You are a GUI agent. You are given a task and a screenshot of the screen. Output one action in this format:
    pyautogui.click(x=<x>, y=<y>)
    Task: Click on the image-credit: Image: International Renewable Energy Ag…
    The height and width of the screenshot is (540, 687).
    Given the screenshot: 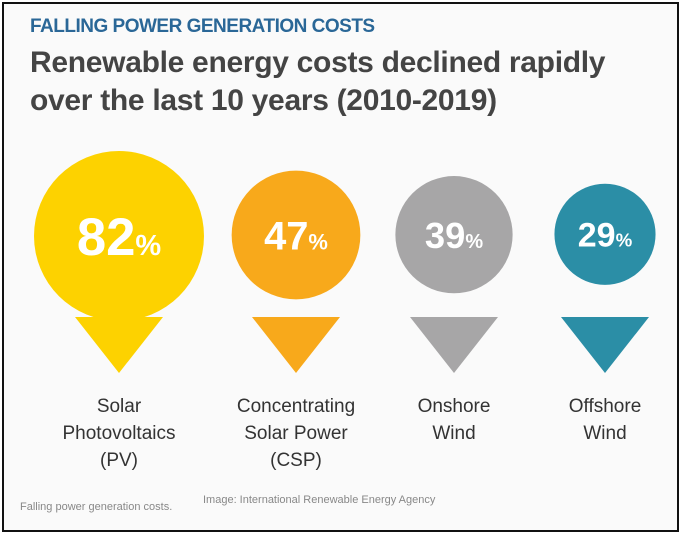 What is the action you would take?
    pyautogui.click(x=319, y=500)
    